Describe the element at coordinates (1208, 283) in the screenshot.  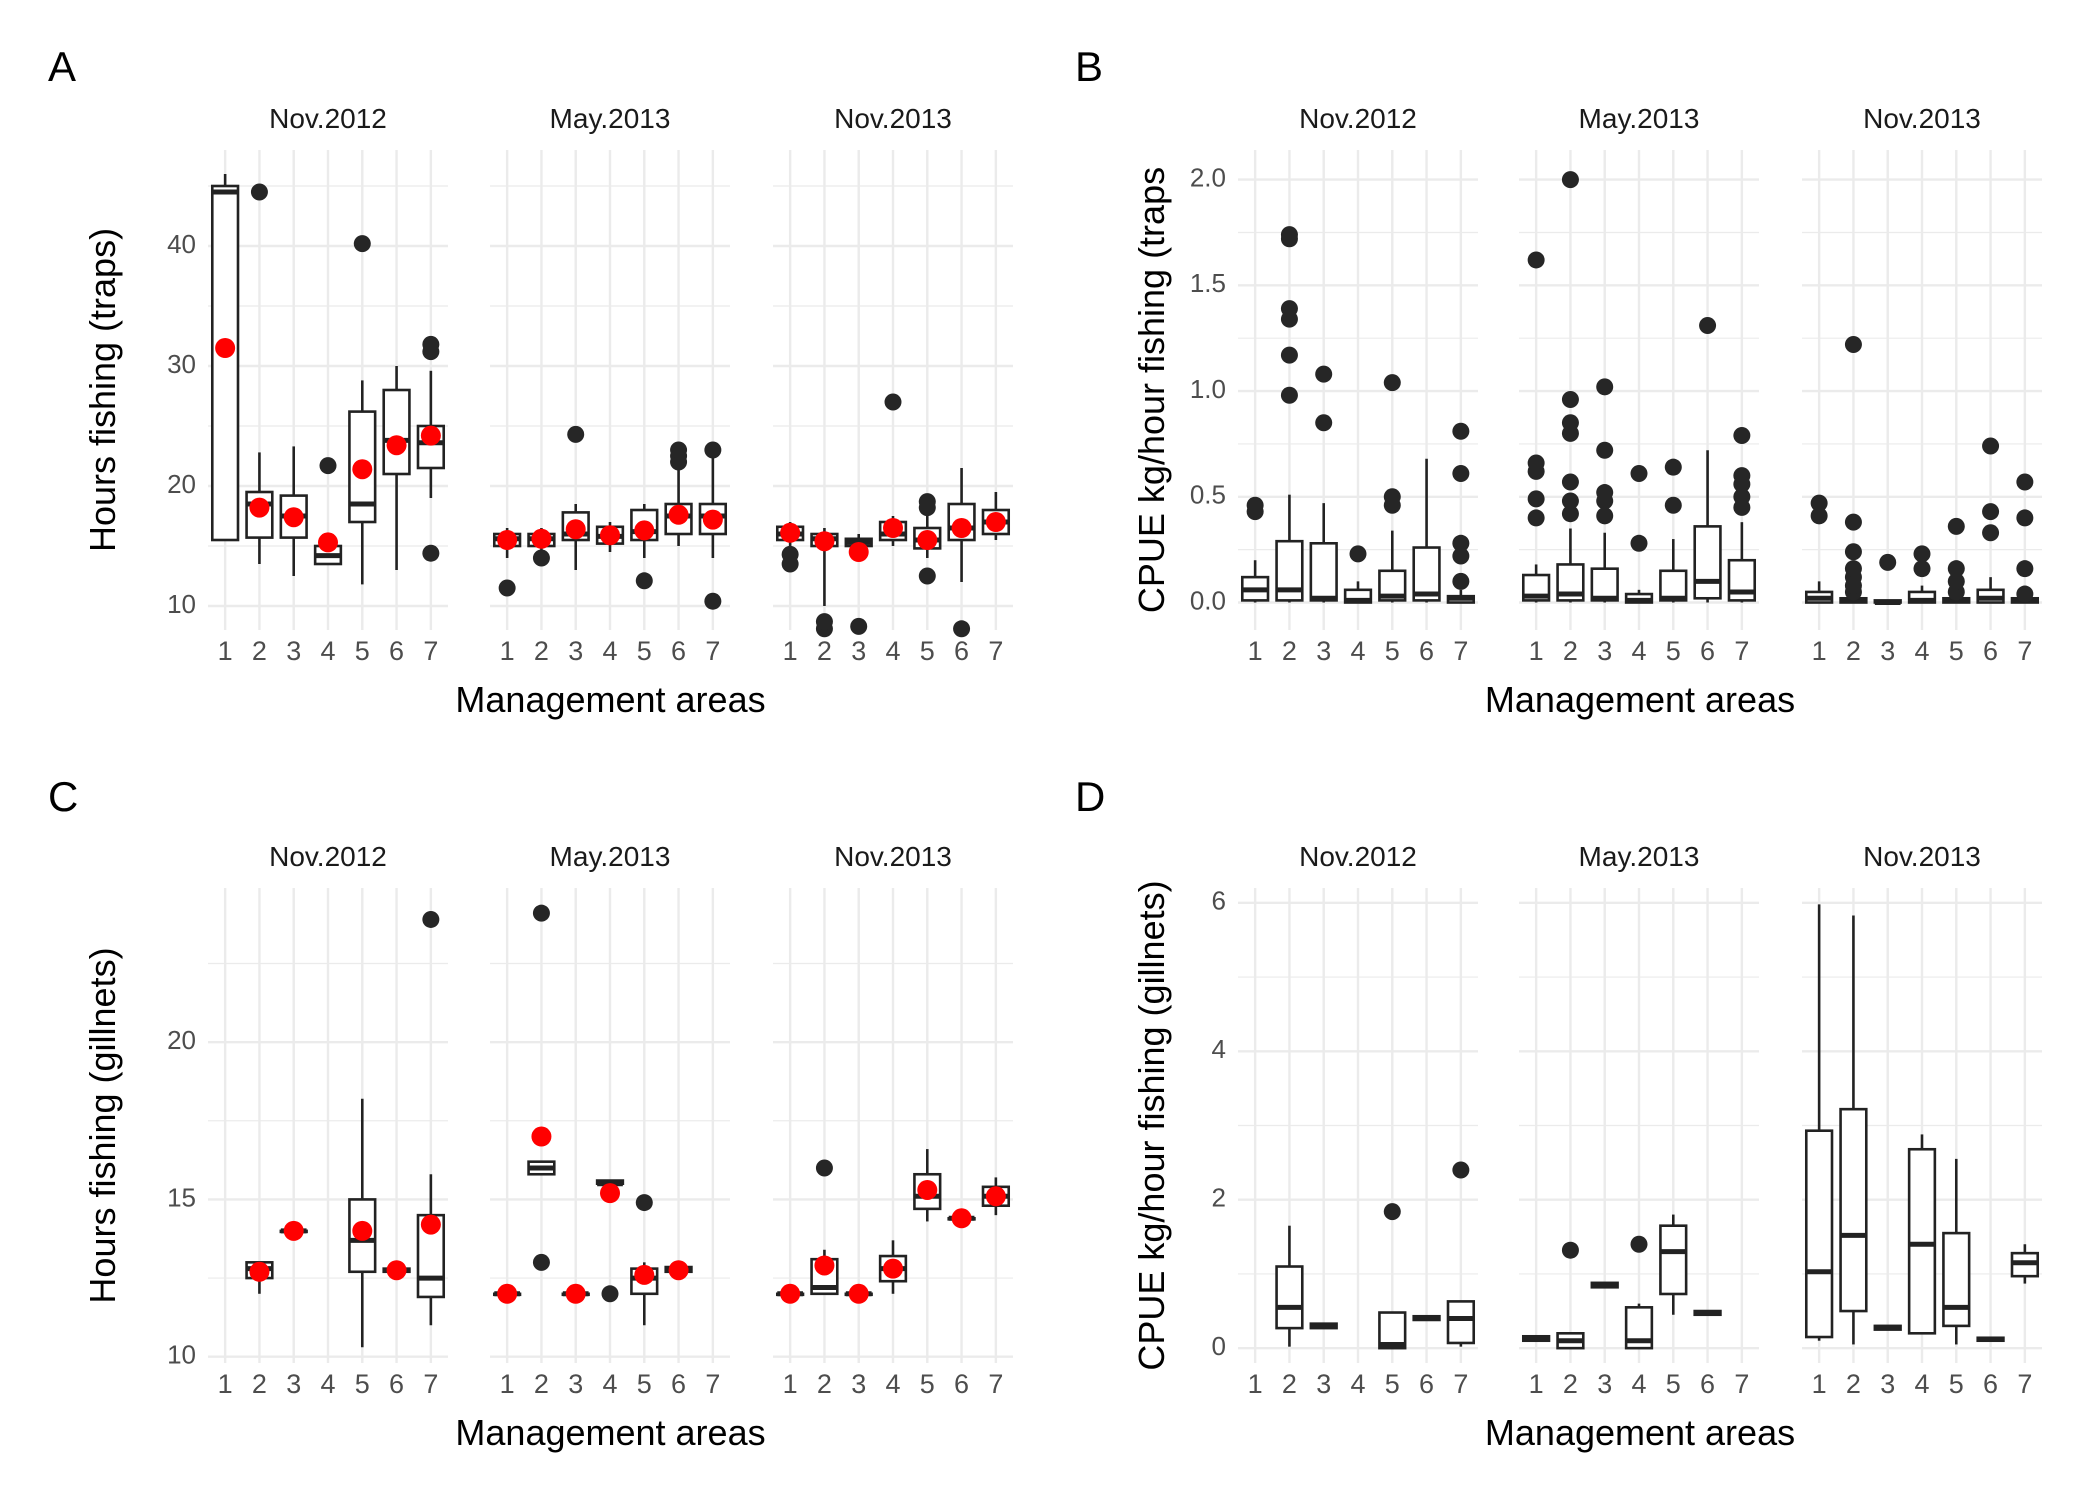
I see `y-tick-label: 1.5` at that location.